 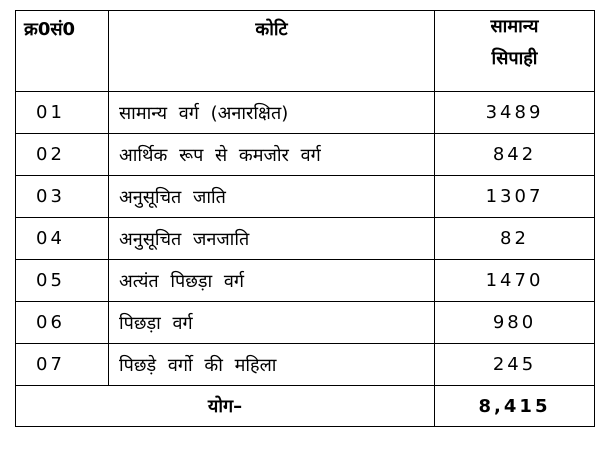 What do you see at coordinates (271, 196) in the screenshot?
I see `row-category: अनुसूचित जाति` at bounding box center [271, 196].